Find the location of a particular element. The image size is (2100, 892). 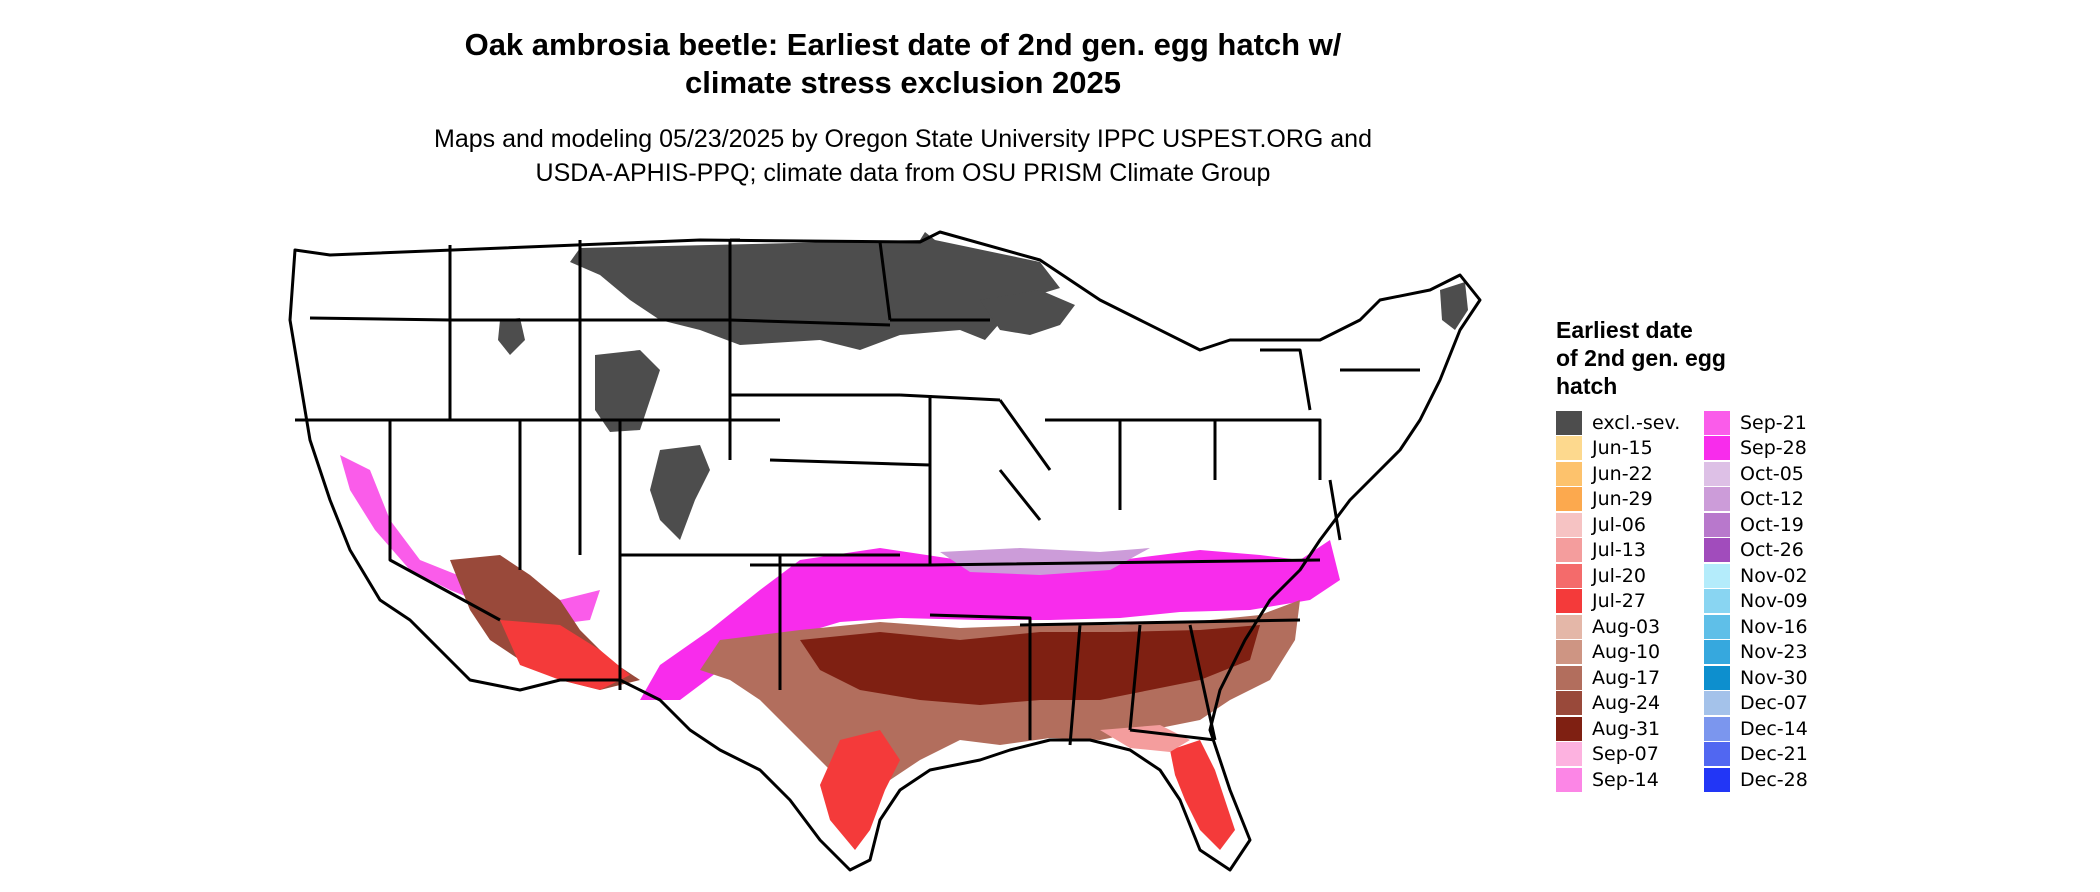

legend-label: Nov-30 is located at coordinates (1774, 677).